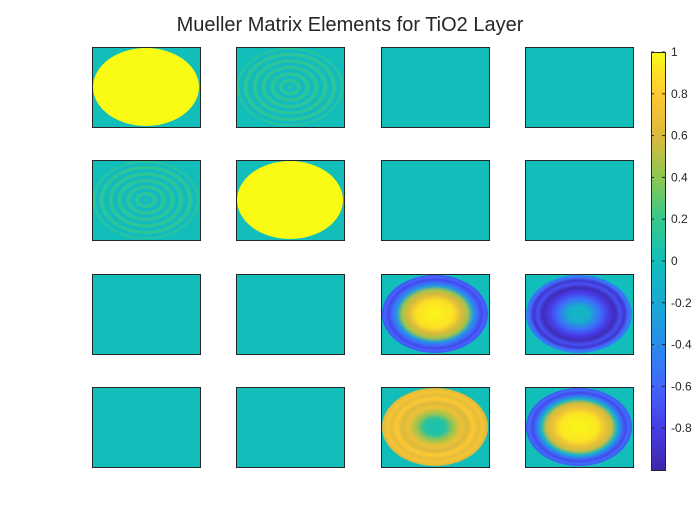 Image resolution: width=700 pixels, height=525 pixels. I want to click on subplot-m41, so click(146, 427).